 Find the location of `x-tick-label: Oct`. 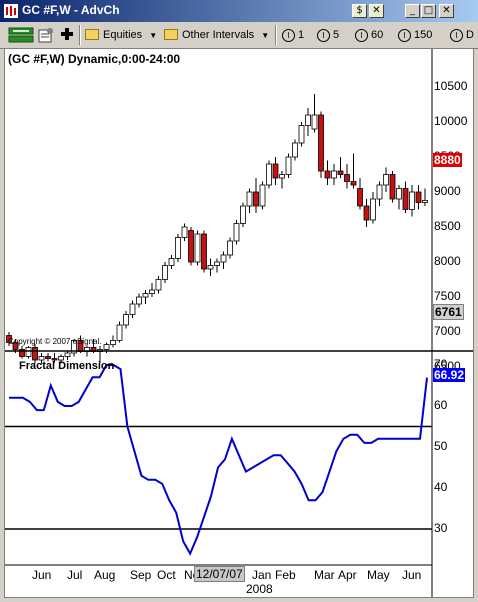

x-tick-label: Oct is located at coordinates (166, 575).